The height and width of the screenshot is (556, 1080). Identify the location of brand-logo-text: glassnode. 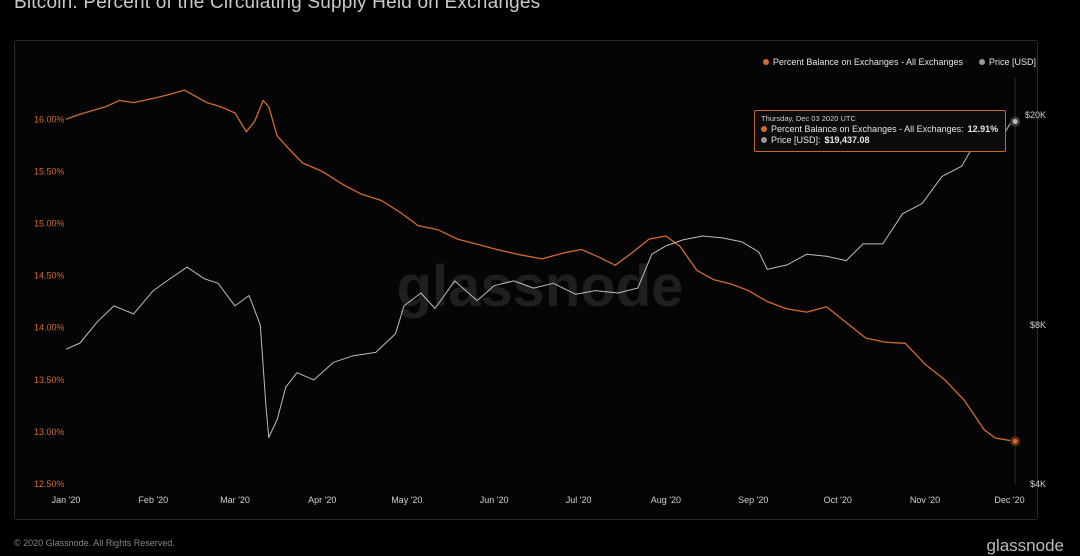
(1025, 545).